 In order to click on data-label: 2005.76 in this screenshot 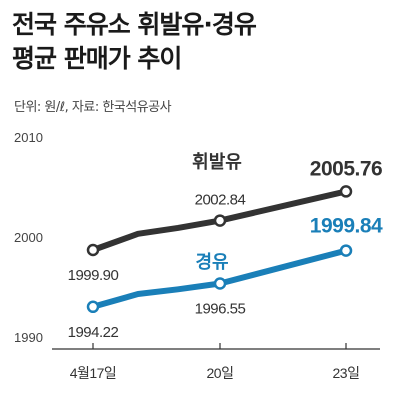, I will do `click(346, 168)`.